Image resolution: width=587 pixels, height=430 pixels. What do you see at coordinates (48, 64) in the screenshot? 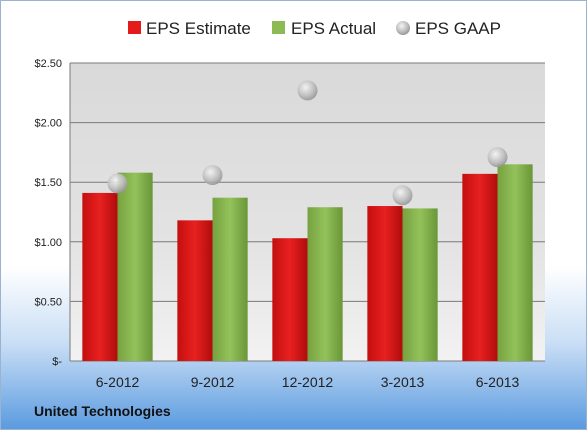
I see `y-tick-label: $2.50` at bounding box center [48, 64].